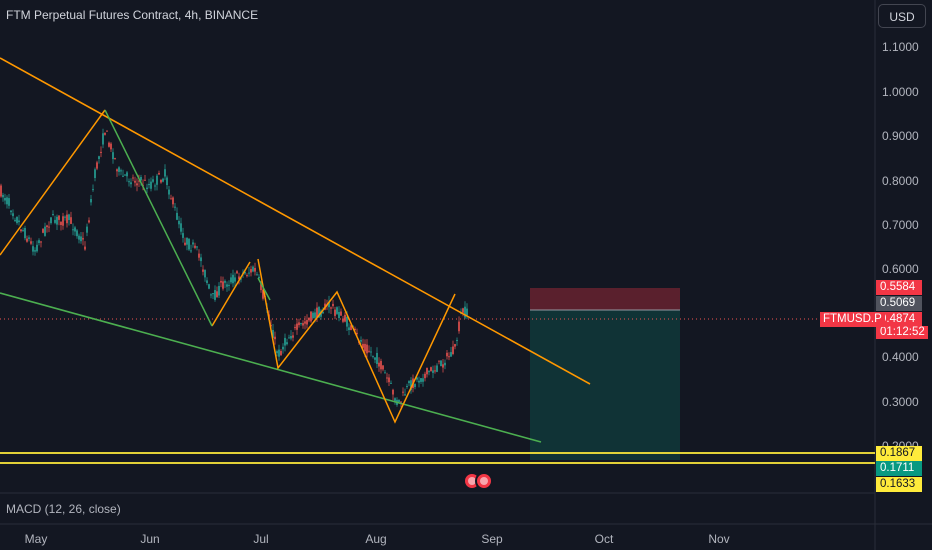  What do you see at coordinates (899, 287) in the screenshot?
I see `stop-price-tag: 0.5584` at bounding box center [899, 287].